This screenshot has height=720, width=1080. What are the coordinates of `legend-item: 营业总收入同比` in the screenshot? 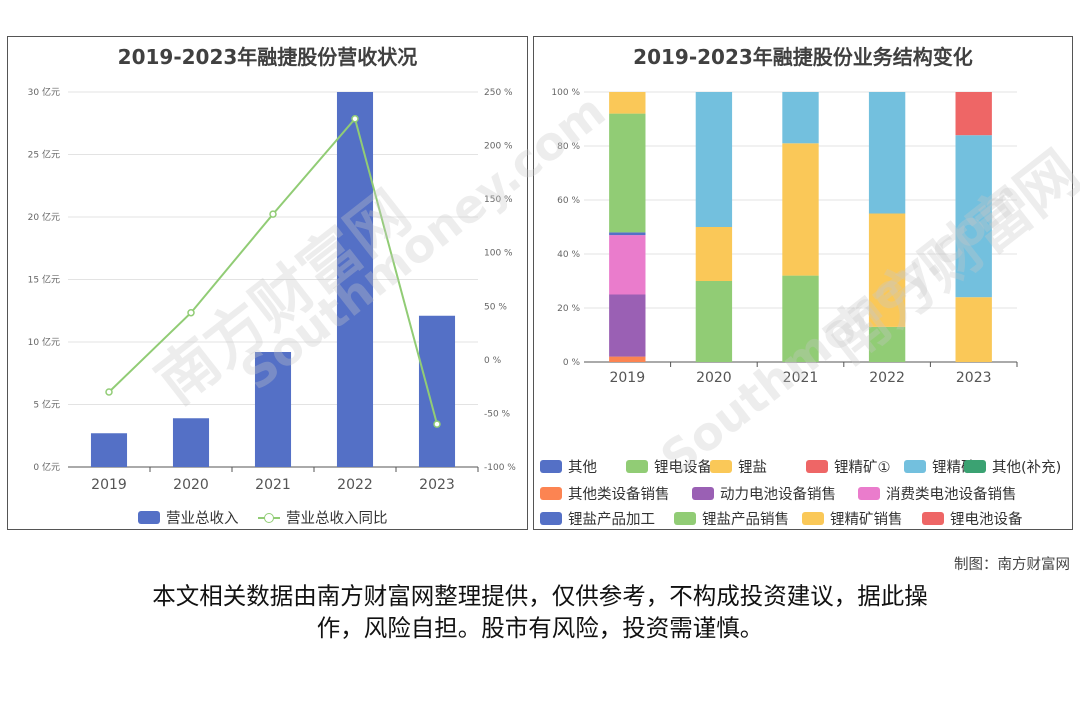 It's located at (323, 517).